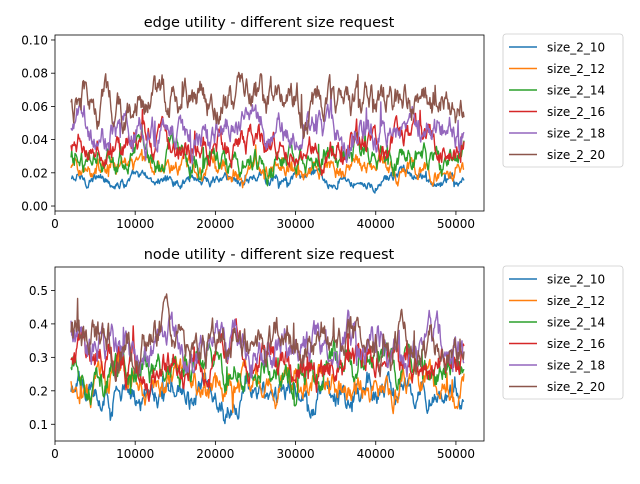 This screenshot has width=640, height=484. I want to click on y-tick-label: 0.04, so click(34, 140).